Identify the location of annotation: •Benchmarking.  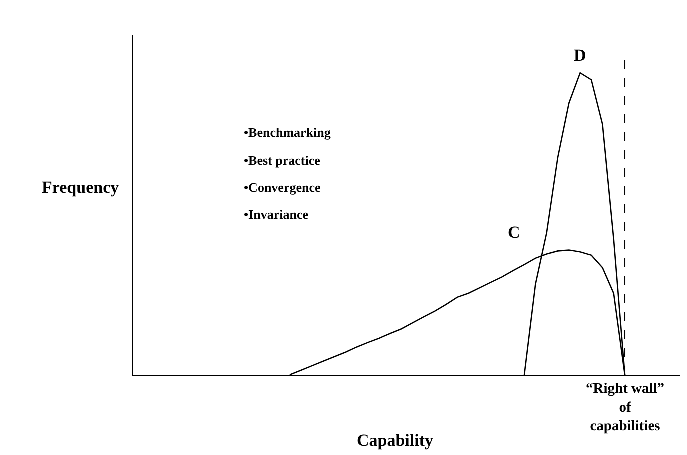
(288, 132).